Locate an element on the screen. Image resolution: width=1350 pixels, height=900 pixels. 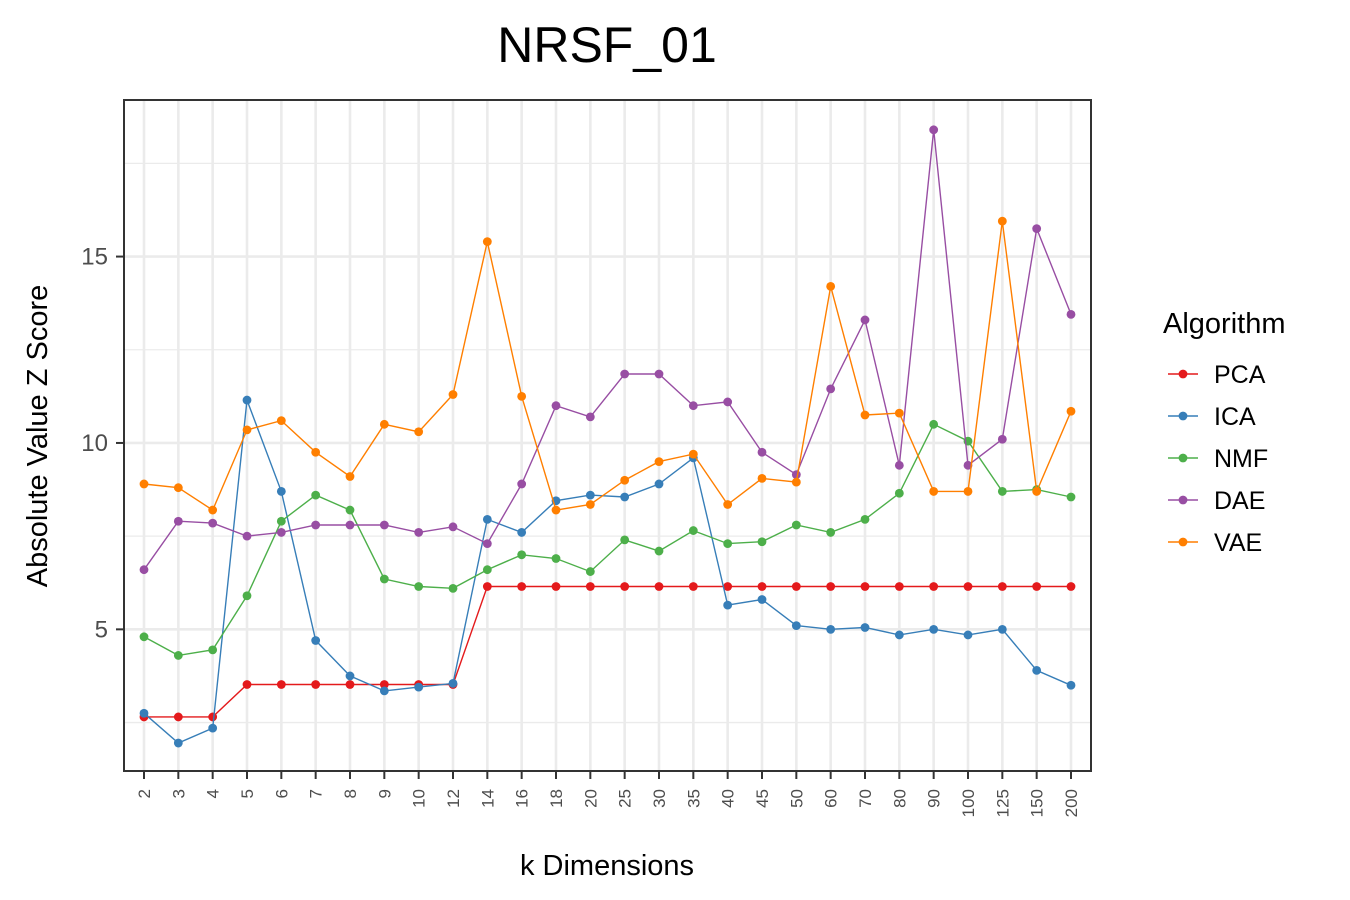
legend: Algorithm PCA ICA NMF DAE VAE is located at coordinates (1224, 432).